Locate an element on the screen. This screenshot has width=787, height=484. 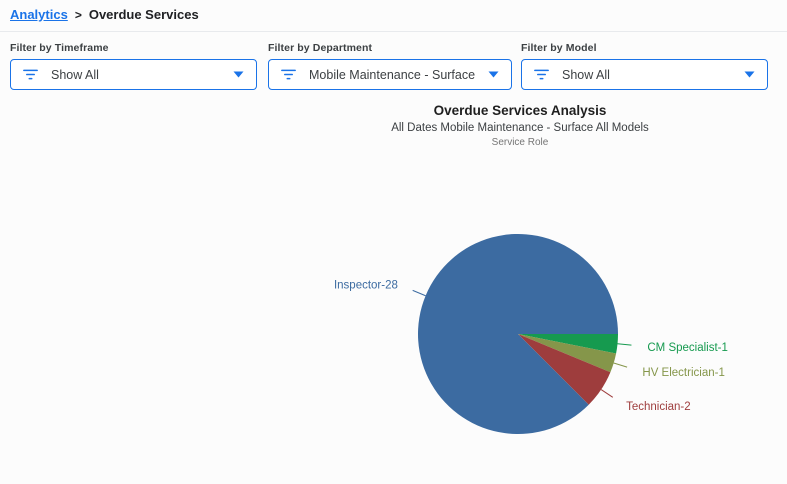
breadcrumb-current-page: Overdue Services is located at coordinates (143, 14).